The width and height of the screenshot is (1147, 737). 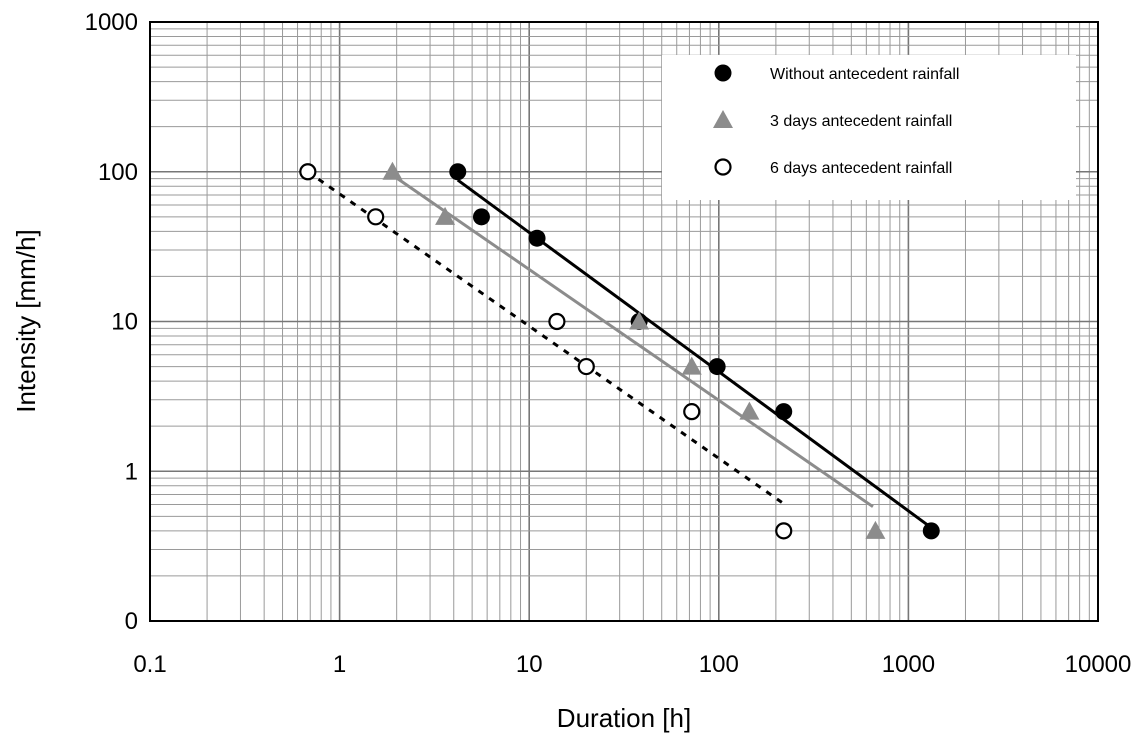 I want to click on x-tick-label: 10, so click(x=529, y=664).